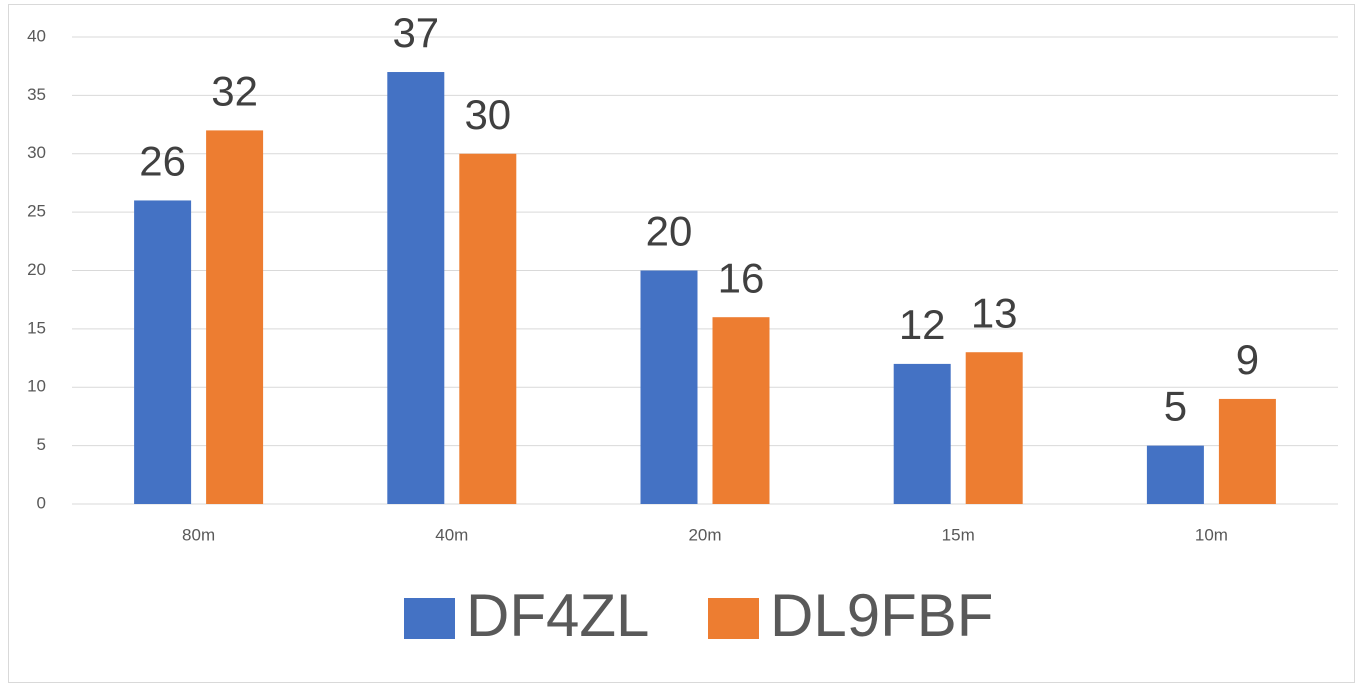 Image resolution: width=1356 pixels, height=684 pixels. What do you see at coordinates (36, 35) in the screenshot?
I see `y-tick-label: 40` at bounding box center [36, 35].